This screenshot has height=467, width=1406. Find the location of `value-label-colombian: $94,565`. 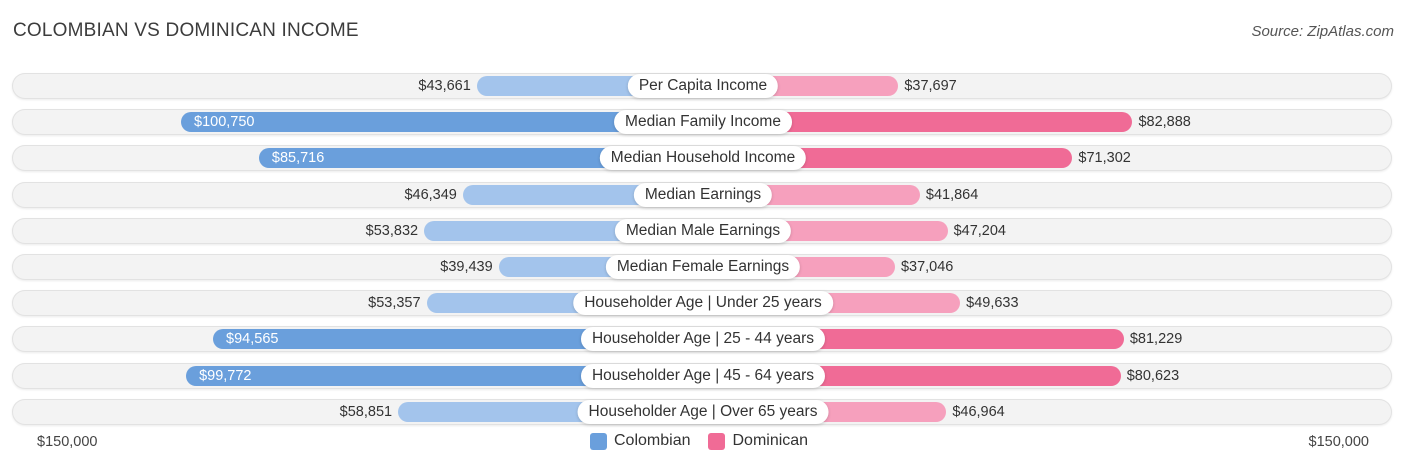

value-label-colombian: $94,565 is located at coordinates (252, 339).